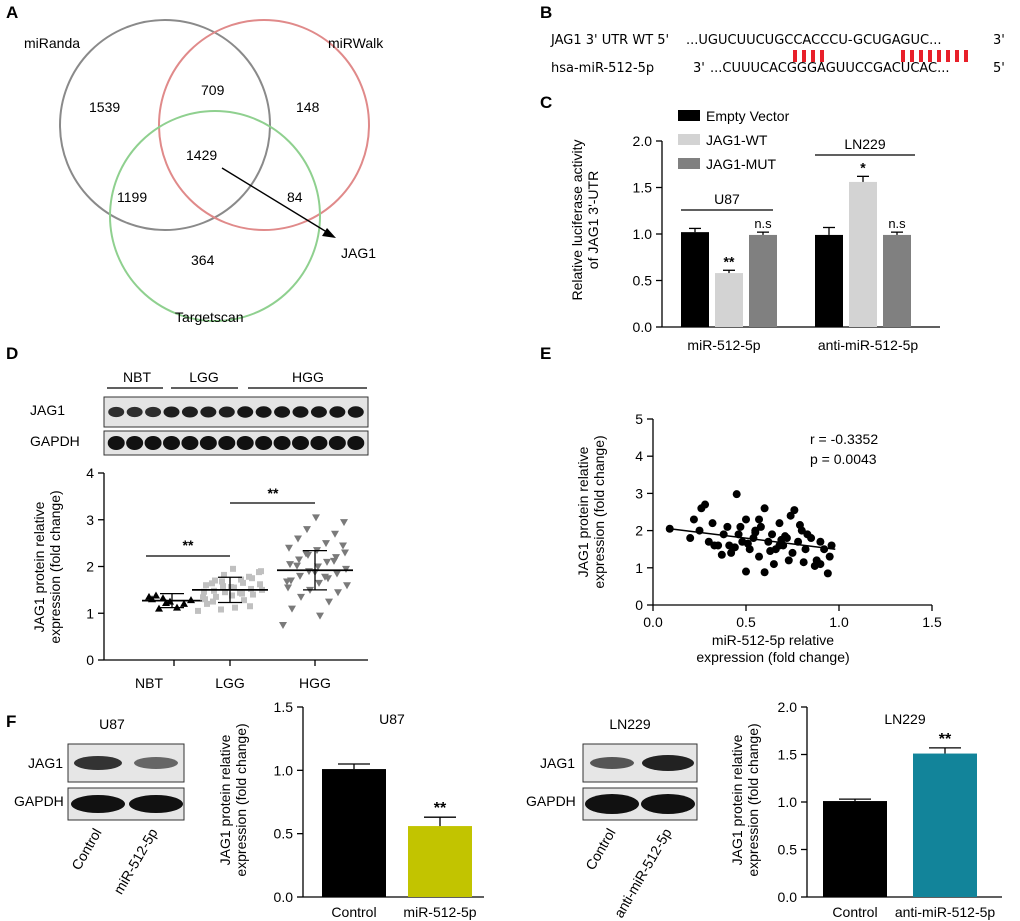 This screenshot has height=921, width=1020. I want to click on venn-count-miranda-mirwalk: 709, so click(213, 90).